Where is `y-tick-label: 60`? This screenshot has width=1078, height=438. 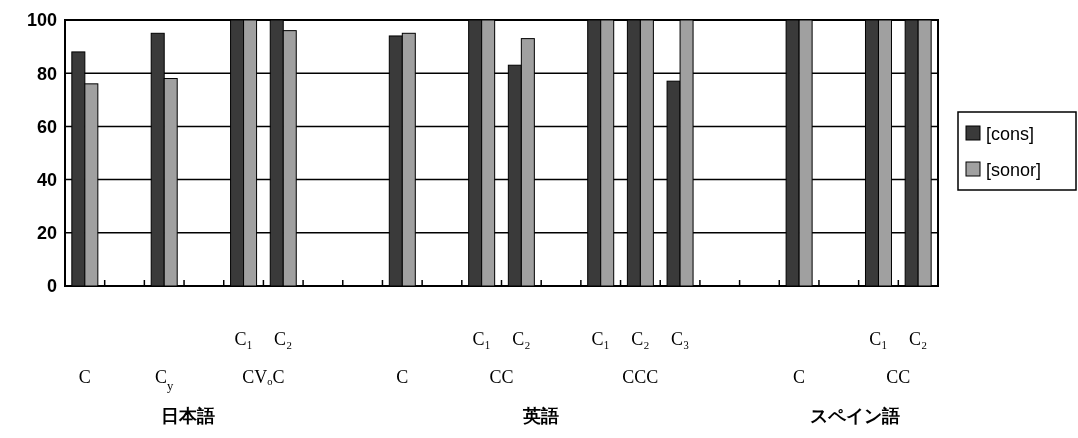
y-tick-label: 60 is located at coordinates (46, 126).